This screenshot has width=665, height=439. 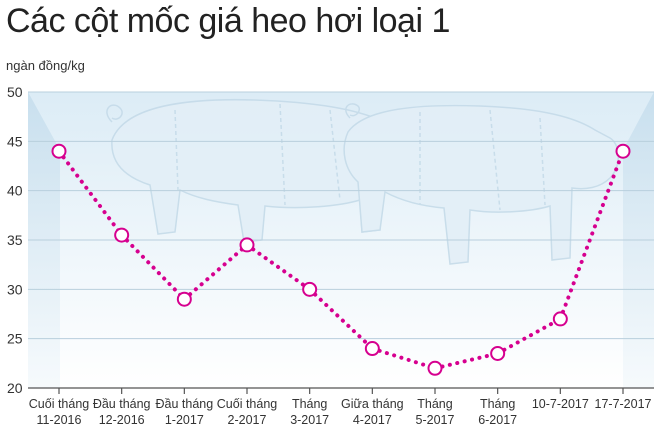 What do you see at coordinates (247, 412) in the screenshot?
I see `x-tick-label: Cuối tháng 2-2017` at bounding box center [247, 412].